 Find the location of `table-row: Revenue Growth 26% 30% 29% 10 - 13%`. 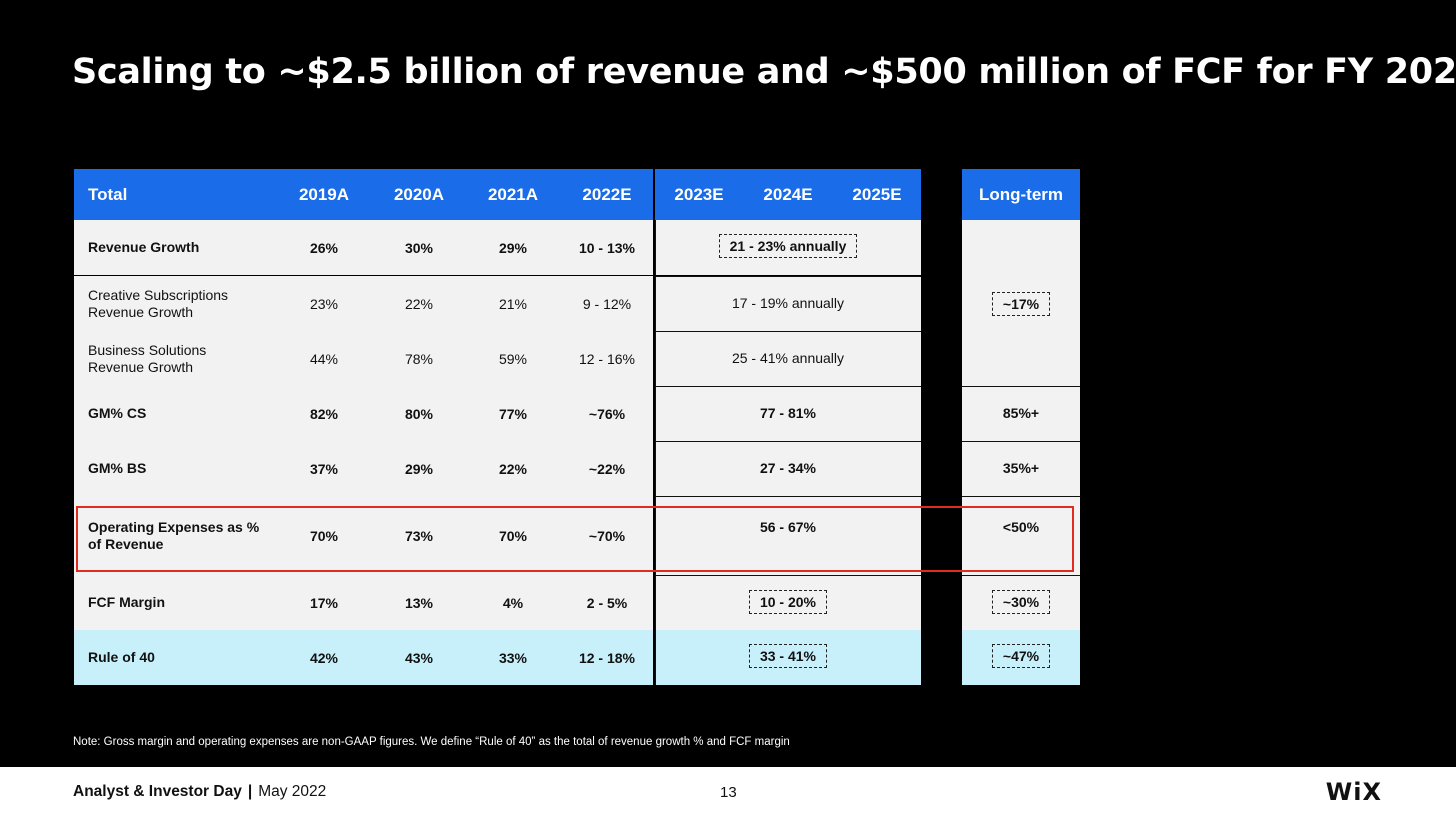

table-row: Revenue Growth 26% 30% 29% 10 - 13% is located at coordinates (363, 247).